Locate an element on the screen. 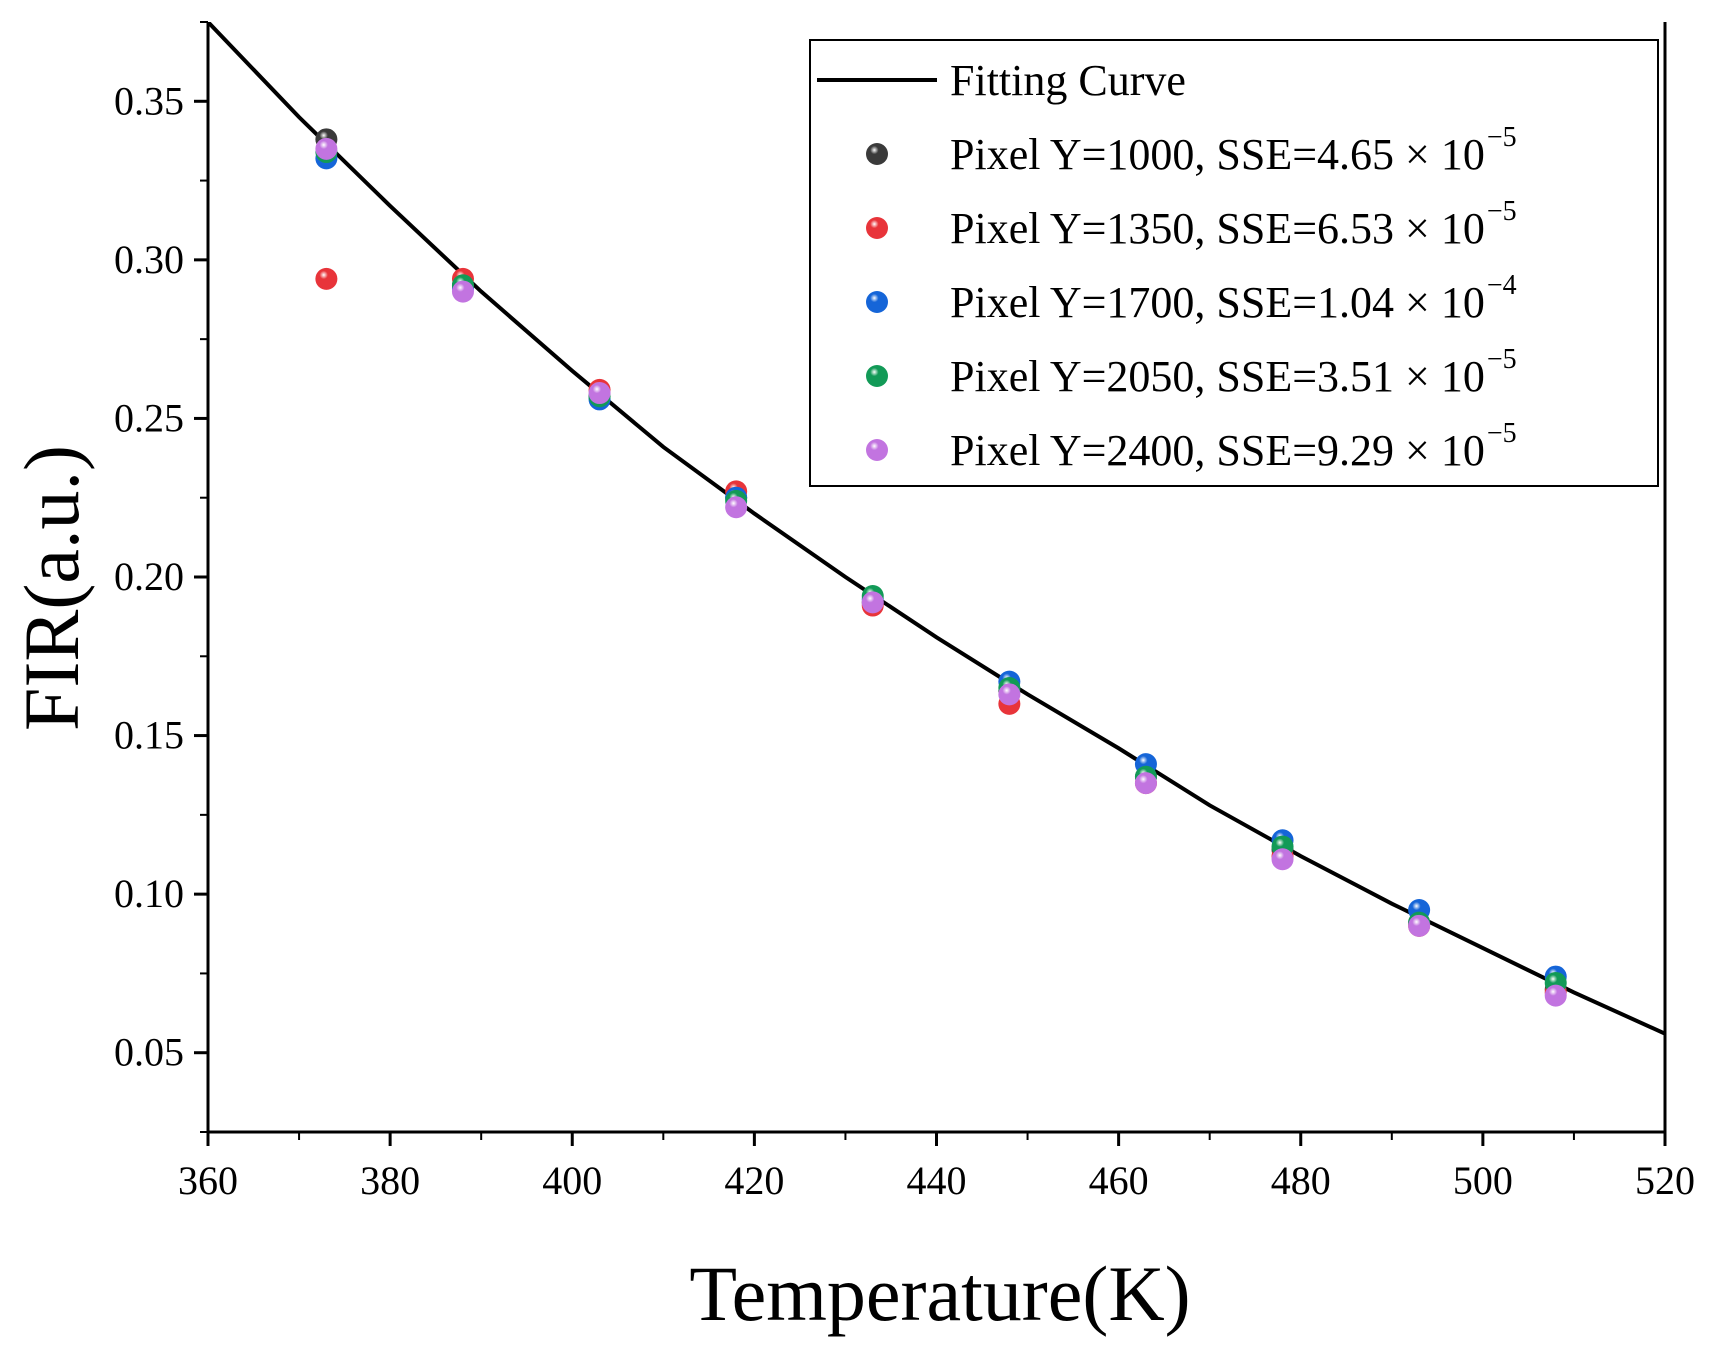 The image size is (1717, 1358). legend-label: Pixel Y=2400, SSE=9.29 × 10 is located at coordinates (1217, 450).